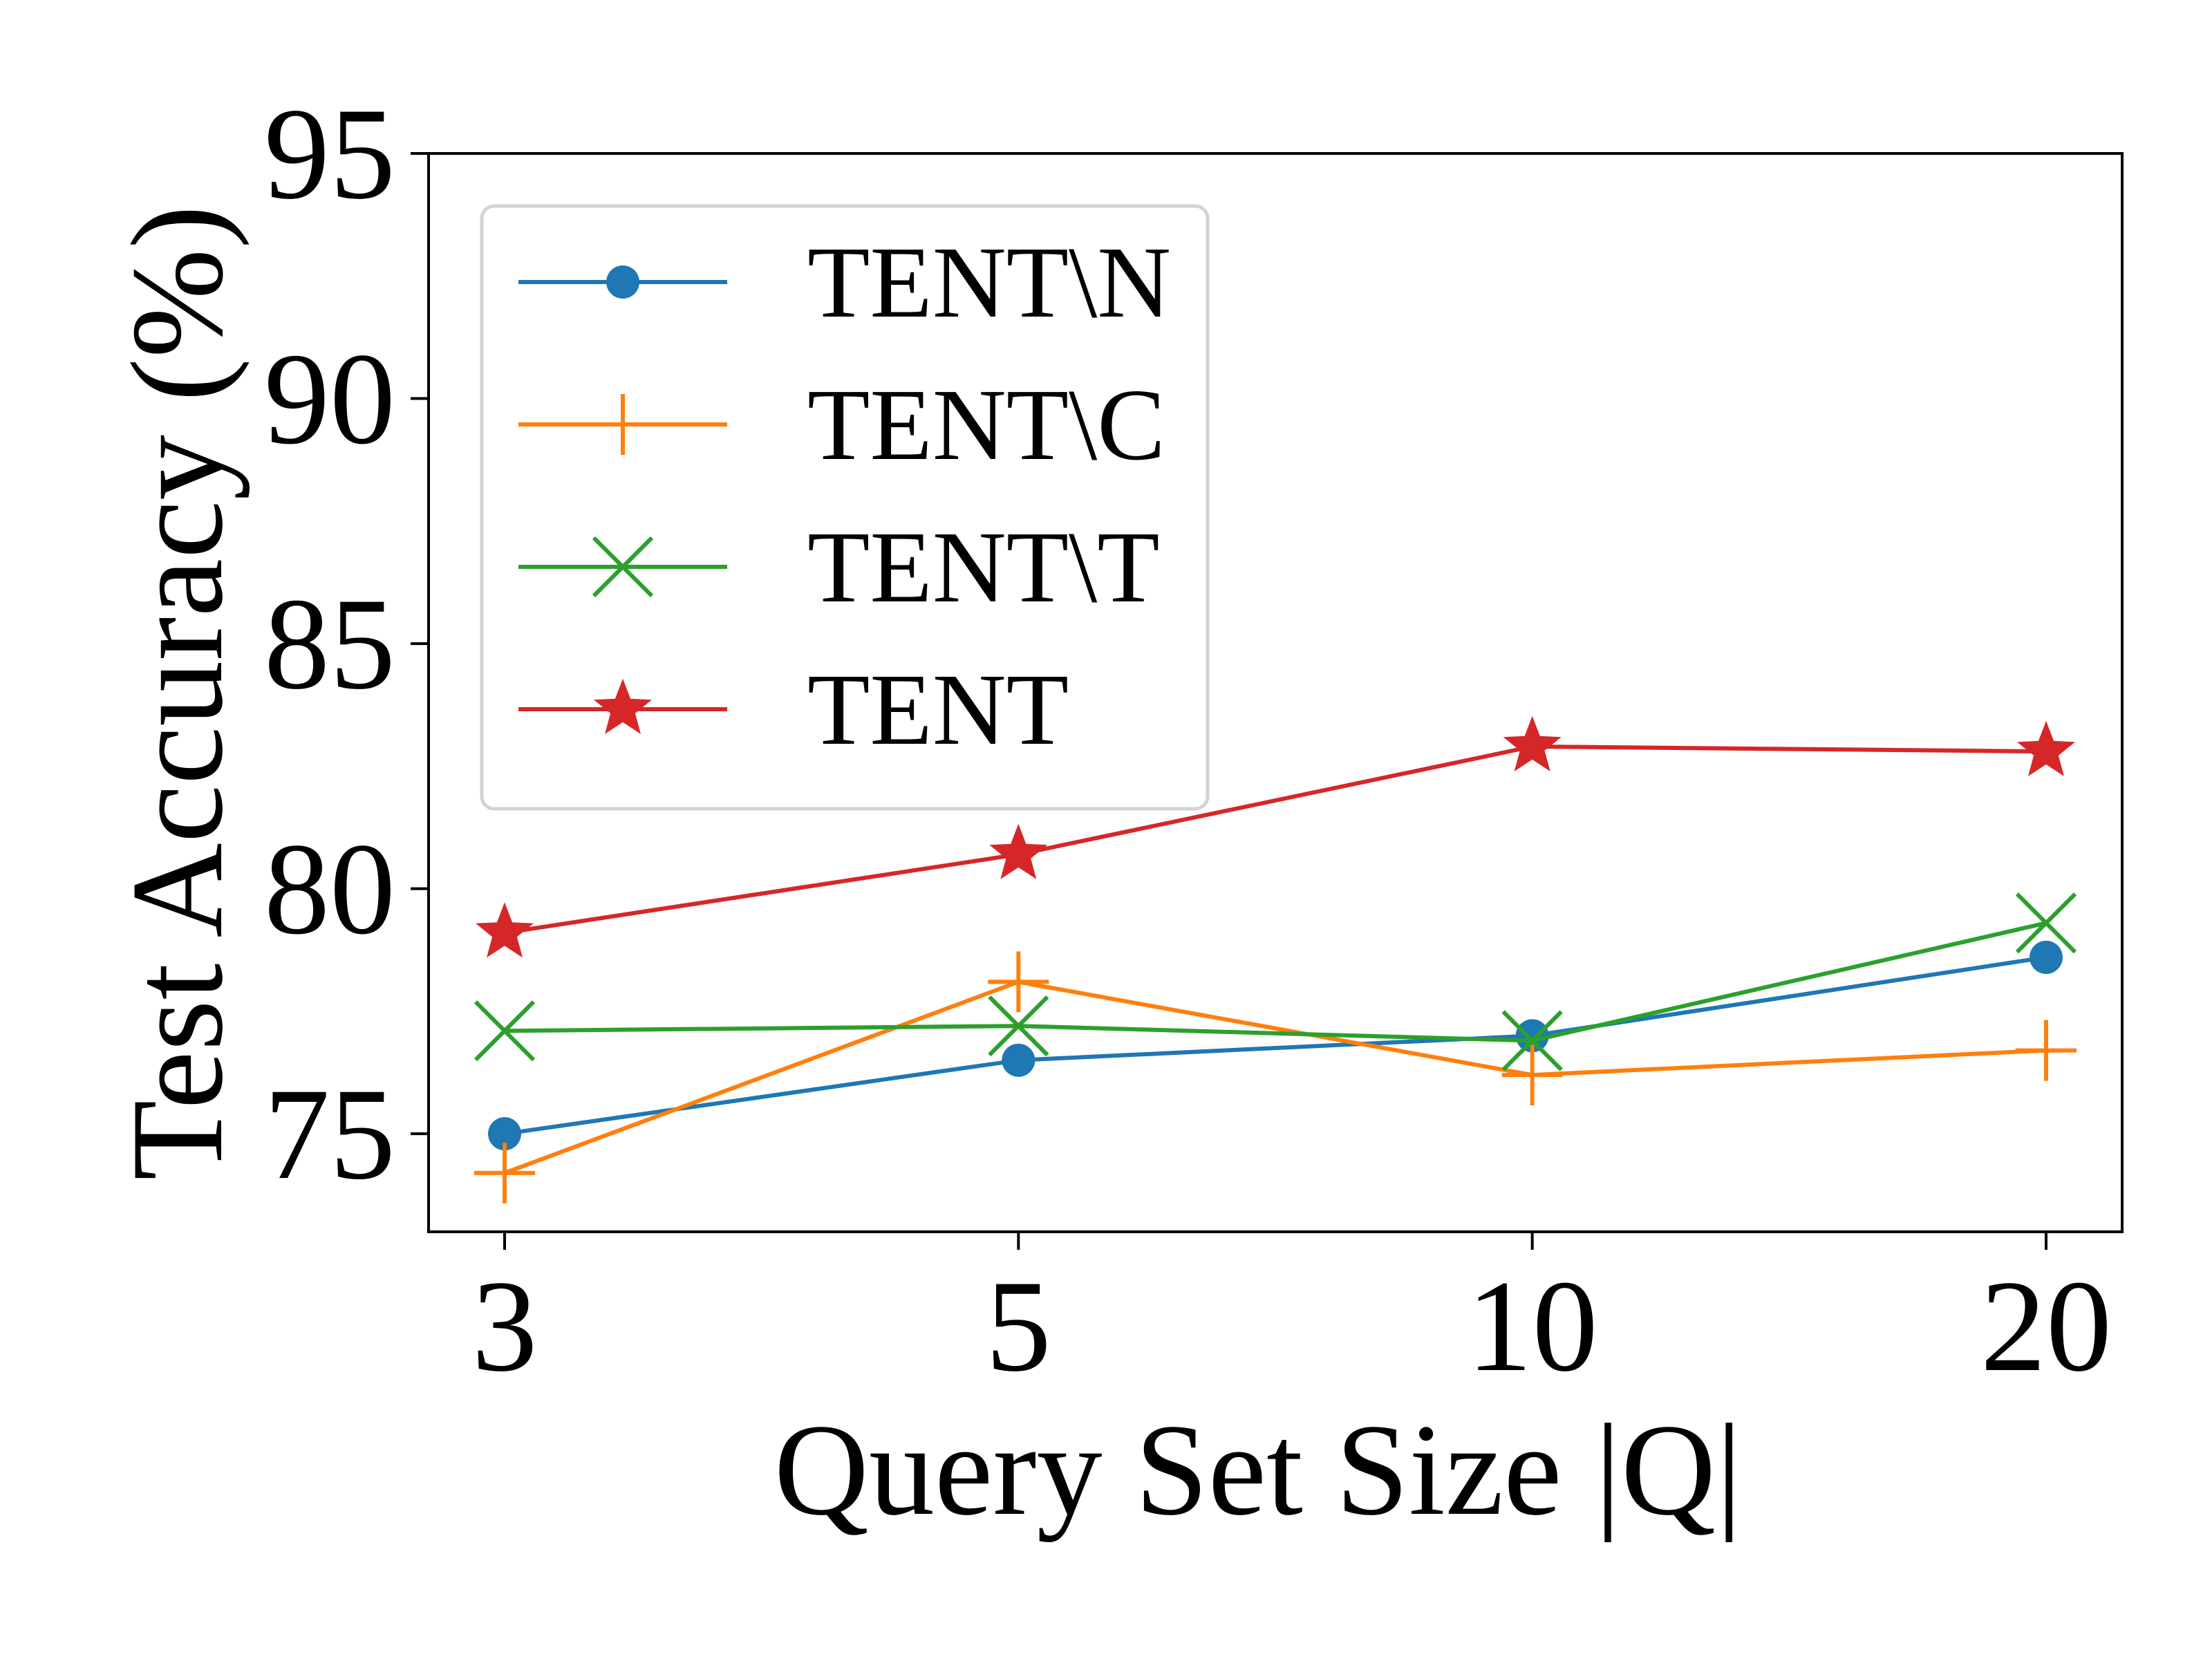  I want to click on x-tick-label-20: 20, so click(2046, 1326).